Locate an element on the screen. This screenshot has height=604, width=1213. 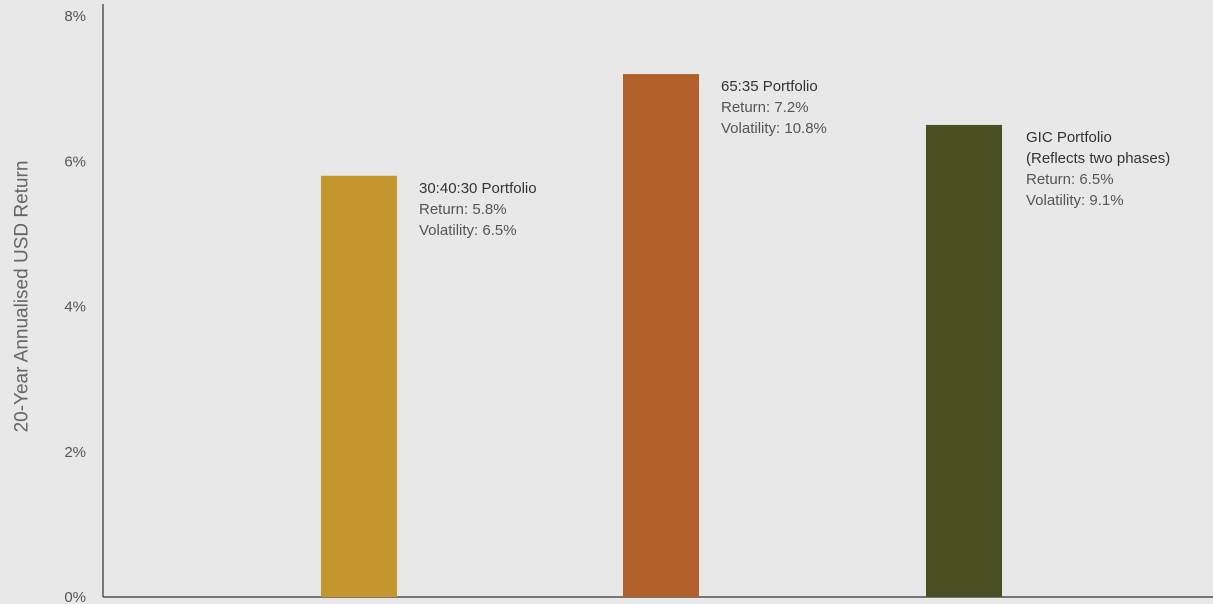
bar-label-detail: Volatility: 6.5% is located at coordinates (468, 230).